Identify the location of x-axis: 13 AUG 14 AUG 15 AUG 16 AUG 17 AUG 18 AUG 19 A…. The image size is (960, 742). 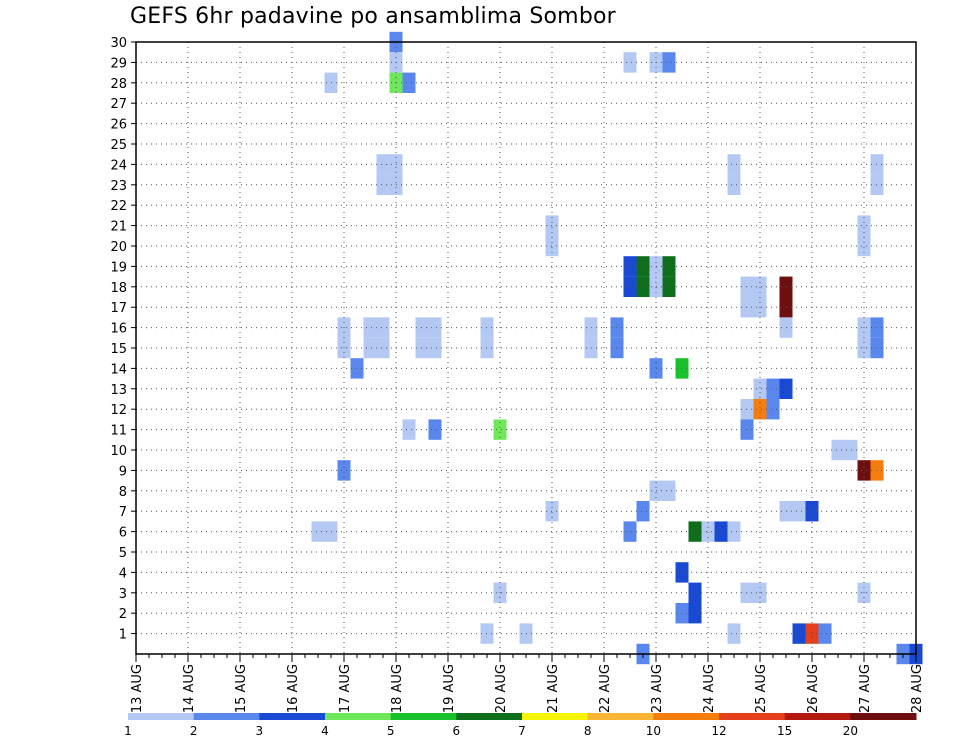
(527, 683).